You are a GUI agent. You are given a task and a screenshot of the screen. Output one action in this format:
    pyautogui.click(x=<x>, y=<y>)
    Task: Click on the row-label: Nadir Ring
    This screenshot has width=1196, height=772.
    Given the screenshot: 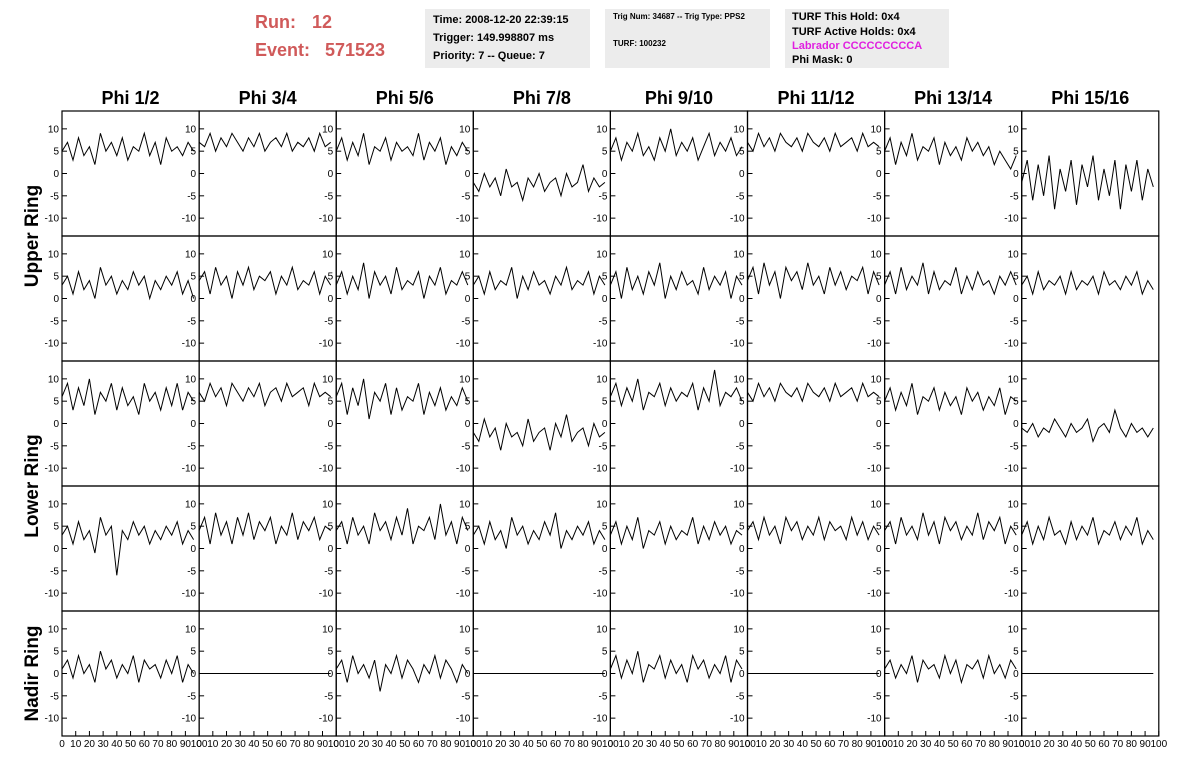 What is the action you would take?
    pyautogui.click(x=32, y=673)
    